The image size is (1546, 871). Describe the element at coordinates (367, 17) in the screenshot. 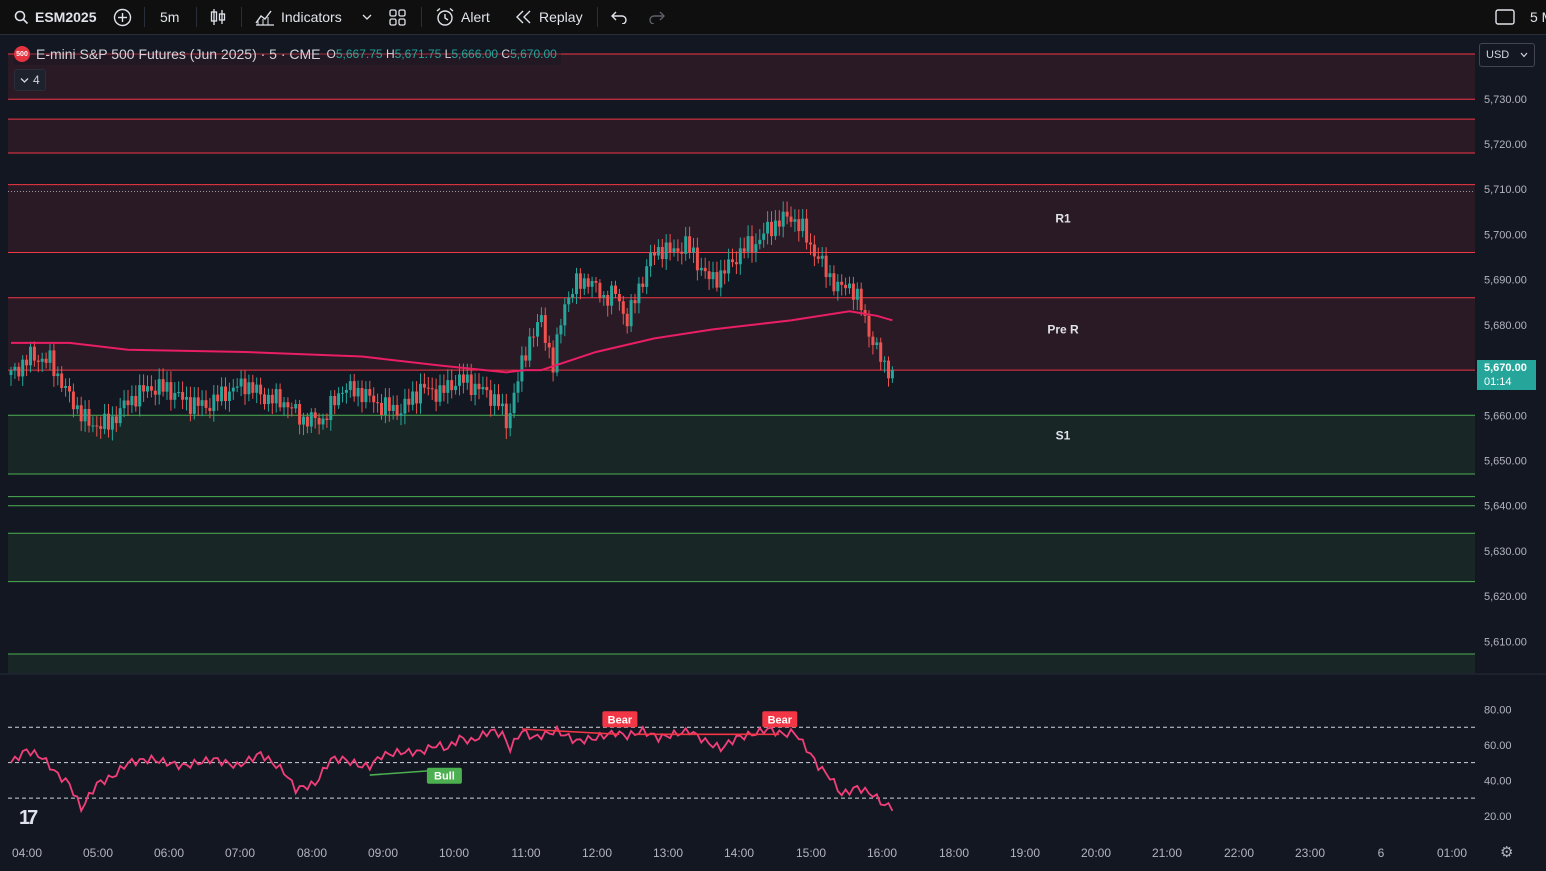

I see `indicators-dropdown` at that location.